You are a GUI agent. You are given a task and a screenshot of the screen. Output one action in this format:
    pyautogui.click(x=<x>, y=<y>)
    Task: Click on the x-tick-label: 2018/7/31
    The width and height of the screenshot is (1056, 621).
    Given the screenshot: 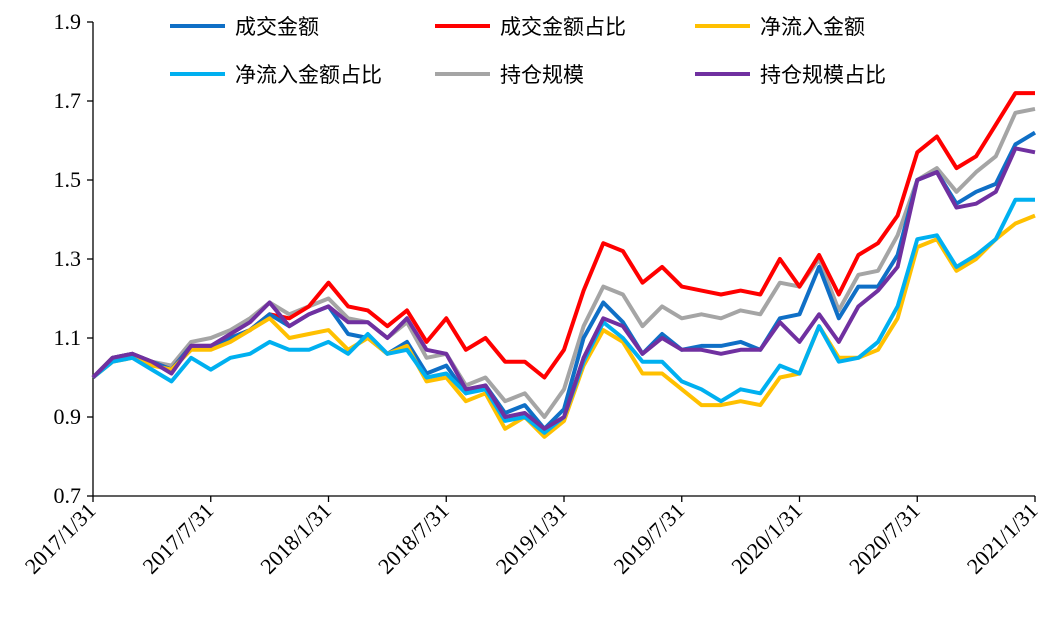 What is the action you would take?
    pyautogui.click(x=413, y=538)
    